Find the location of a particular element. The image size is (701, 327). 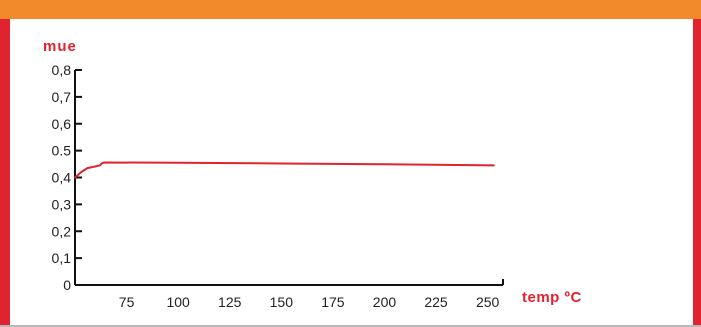

x-tick-label: 100 is located at coordinates (178, 302).